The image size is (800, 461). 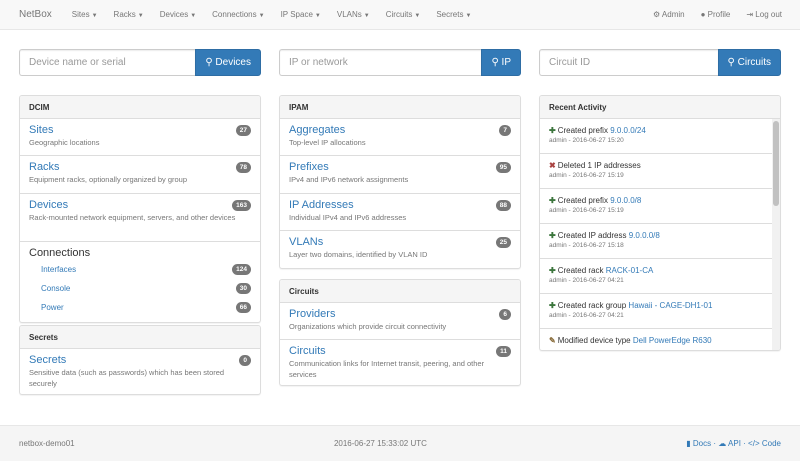 I want to click on item-link: Aggregates, so click(x=317, y=130).